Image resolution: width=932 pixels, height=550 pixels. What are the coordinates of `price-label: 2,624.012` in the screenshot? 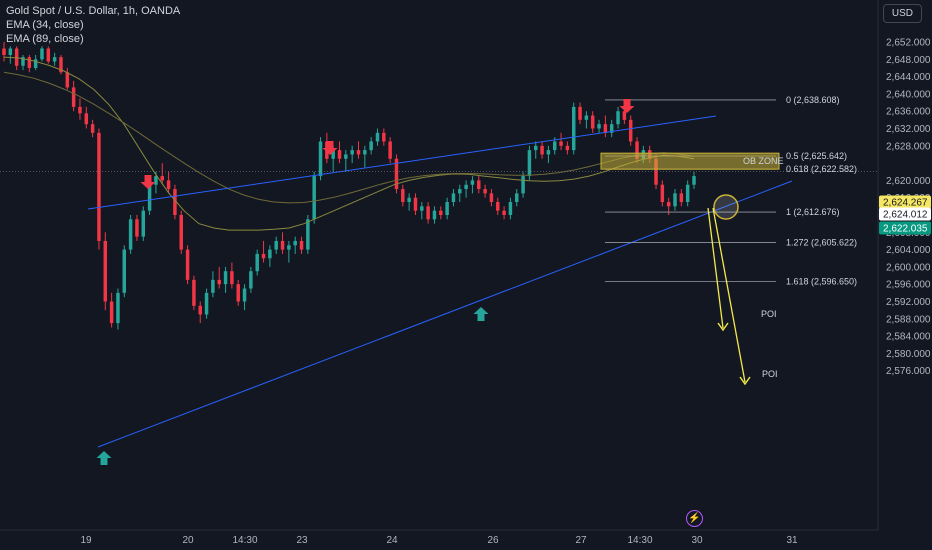 It's located at (905, 215).